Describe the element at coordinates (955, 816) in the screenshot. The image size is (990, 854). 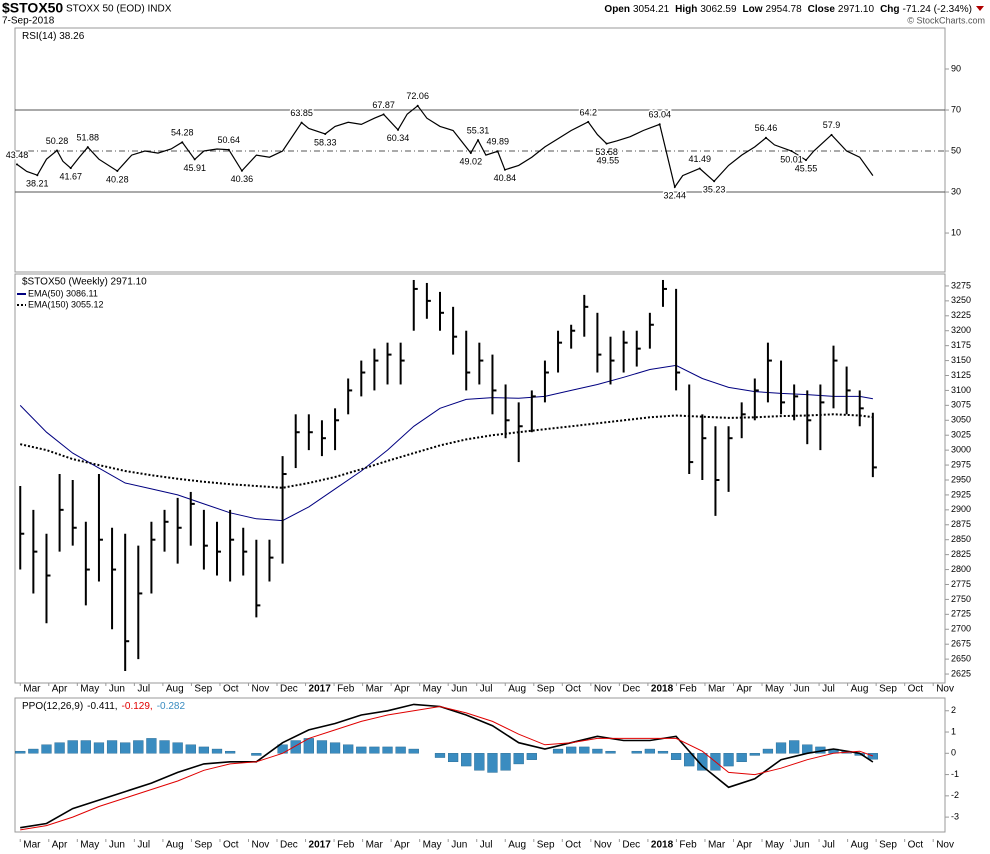
I see `y-tick-label: -3` at that location.